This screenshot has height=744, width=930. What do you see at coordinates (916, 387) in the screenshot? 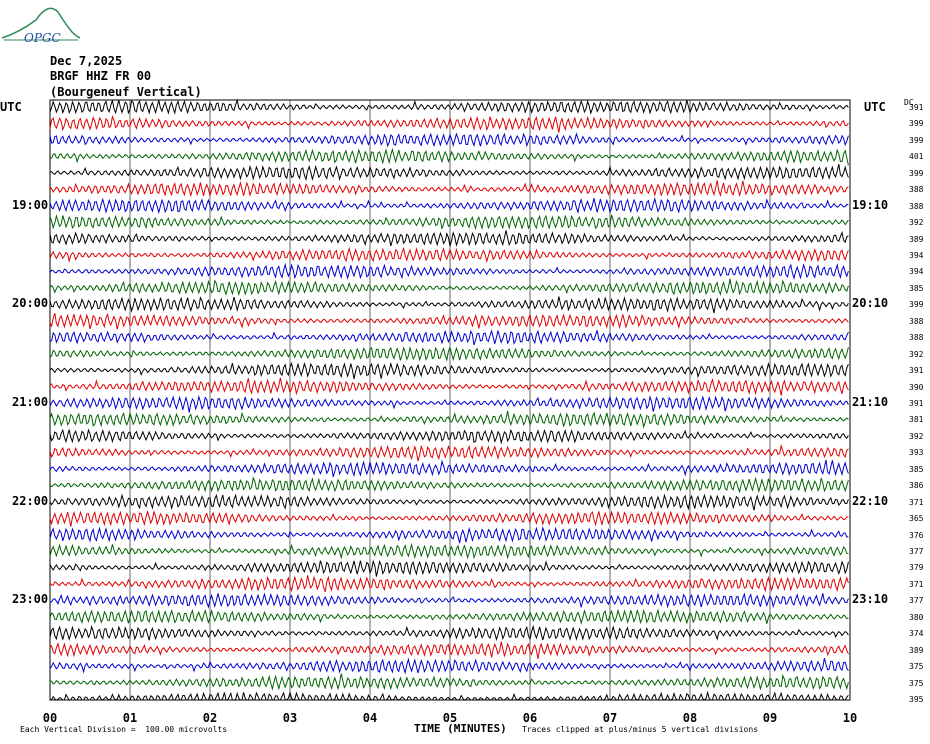
I see `dc-offset-label: 390` at bounding box center [916, 387].